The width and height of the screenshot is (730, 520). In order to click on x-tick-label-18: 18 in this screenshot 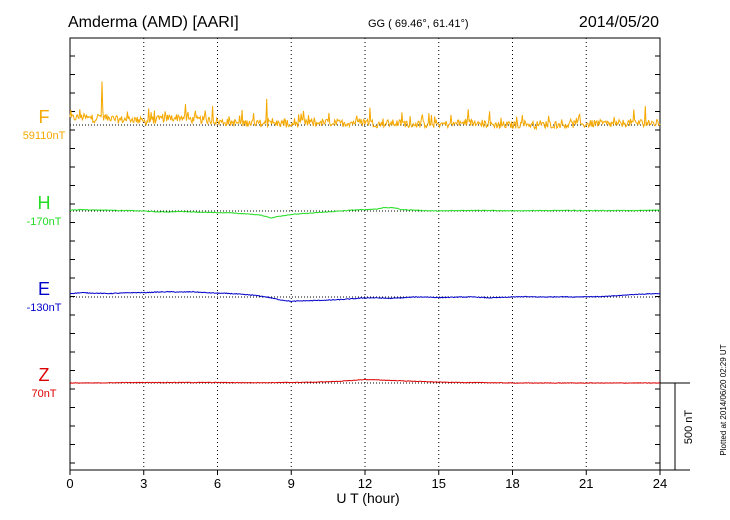, I will do `click(512, 483)`.